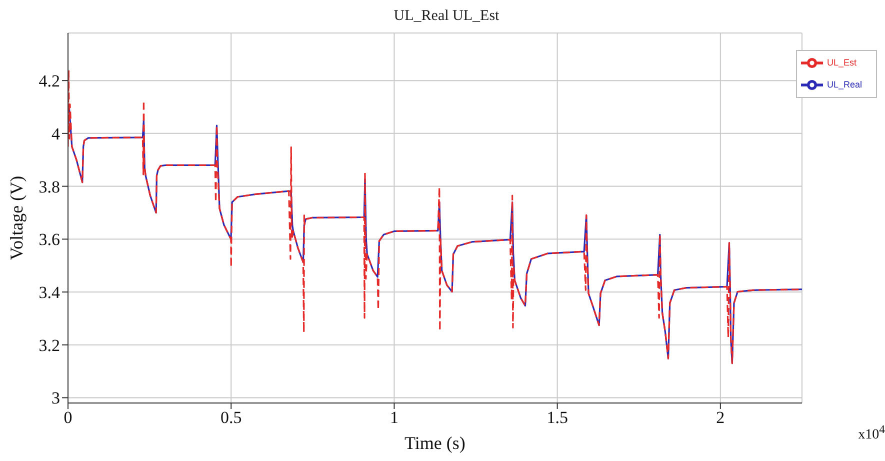  What do you see at coordinates (720, 418) in the screenshot?
I see `x-tick-label: 2` at bounding box center [720, 418].